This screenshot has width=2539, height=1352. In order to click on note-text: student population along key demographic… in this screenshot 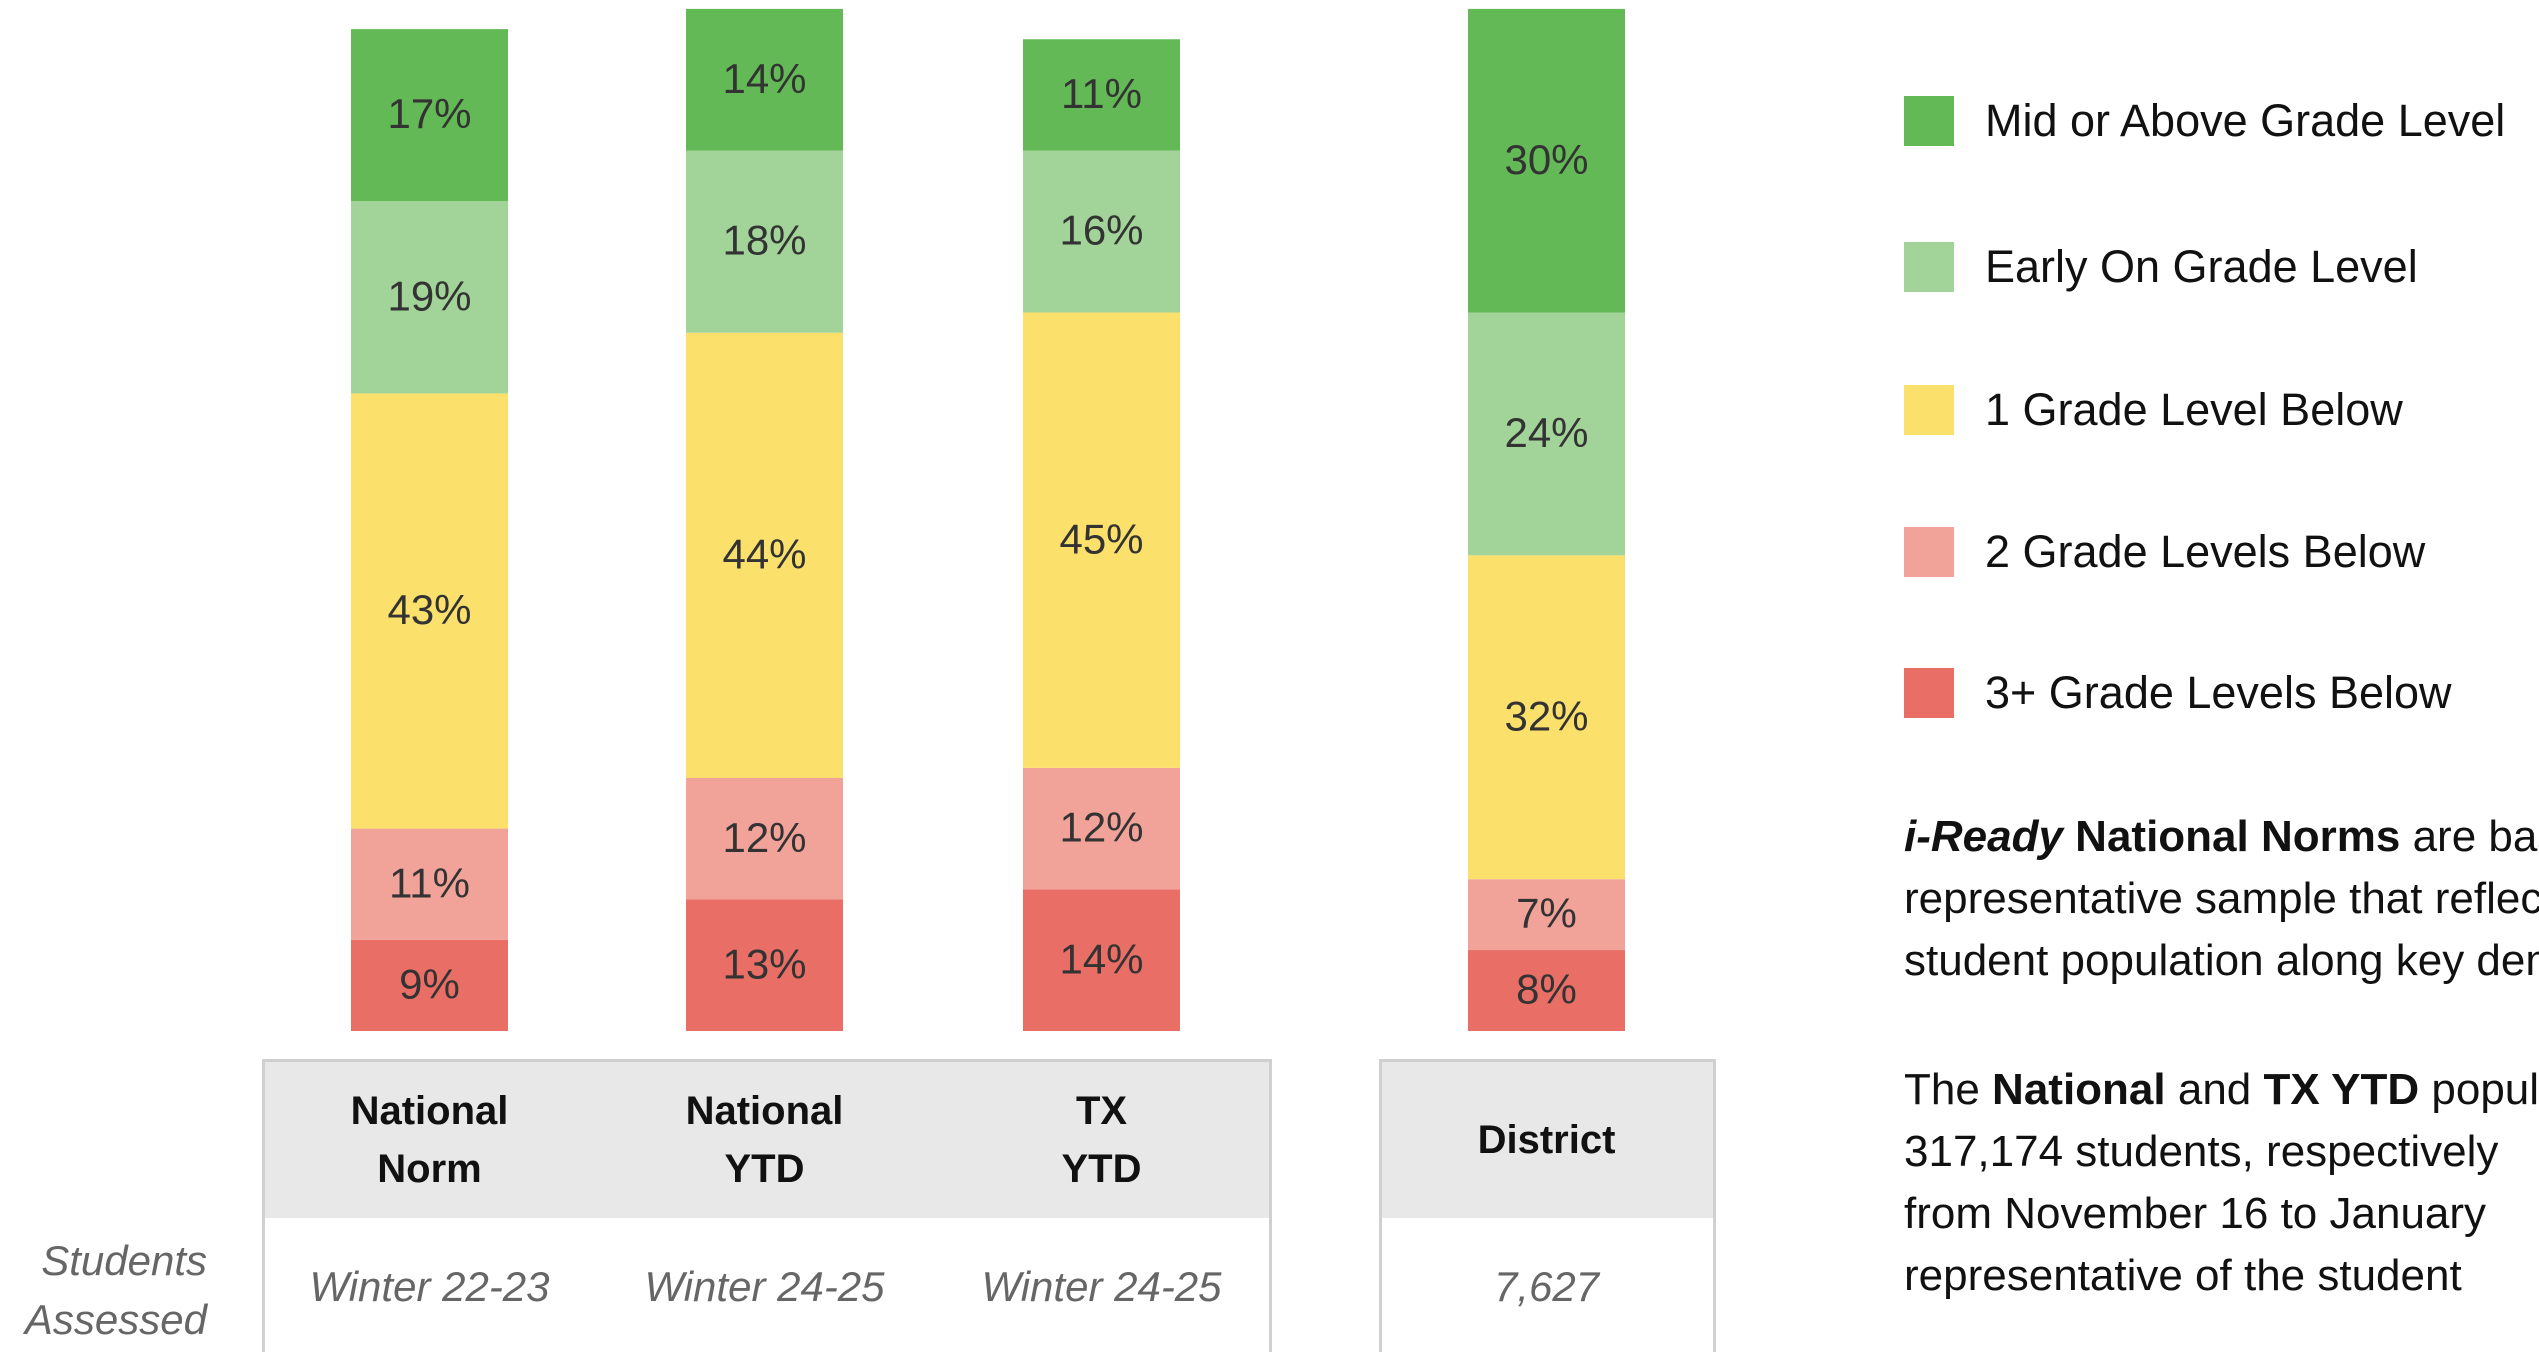, I will do `click(2221, 960)`.